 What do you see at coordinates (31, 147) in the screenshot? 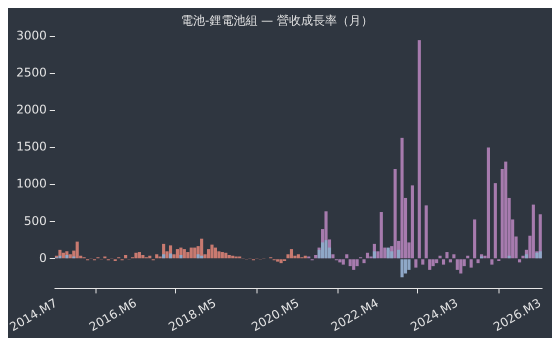
I see `y-tick-label: 1500` at bounding box center [31, 147].